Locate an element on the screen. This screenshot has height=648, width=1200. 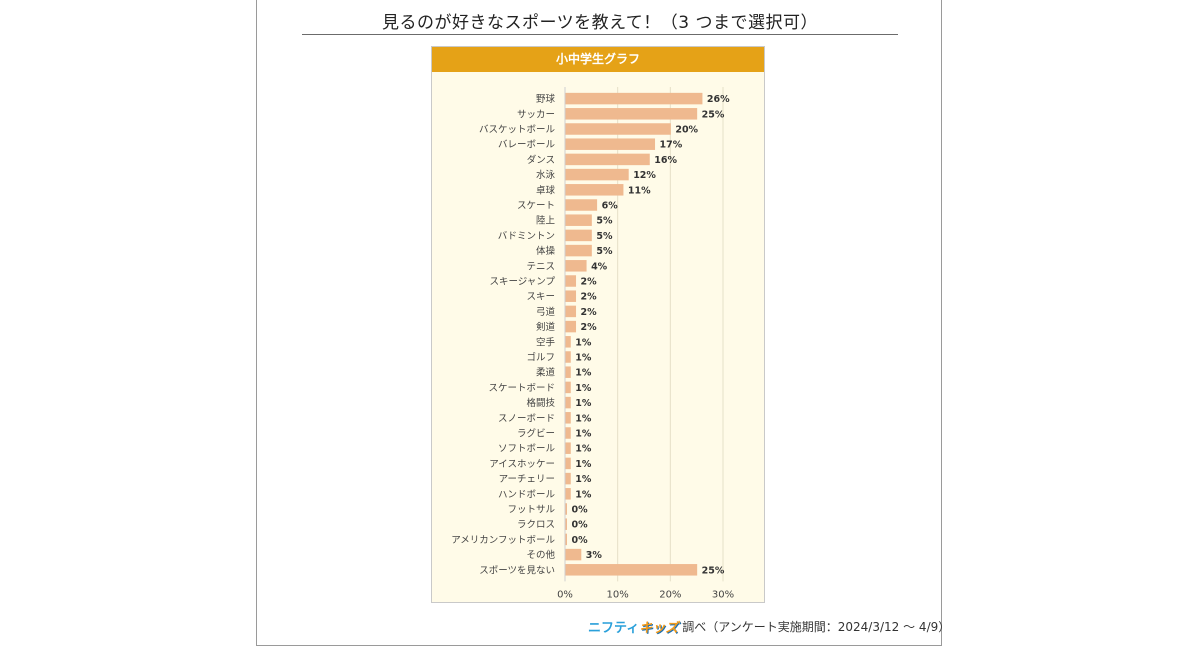
category-label: スケート is located at coordinates (536, 206).